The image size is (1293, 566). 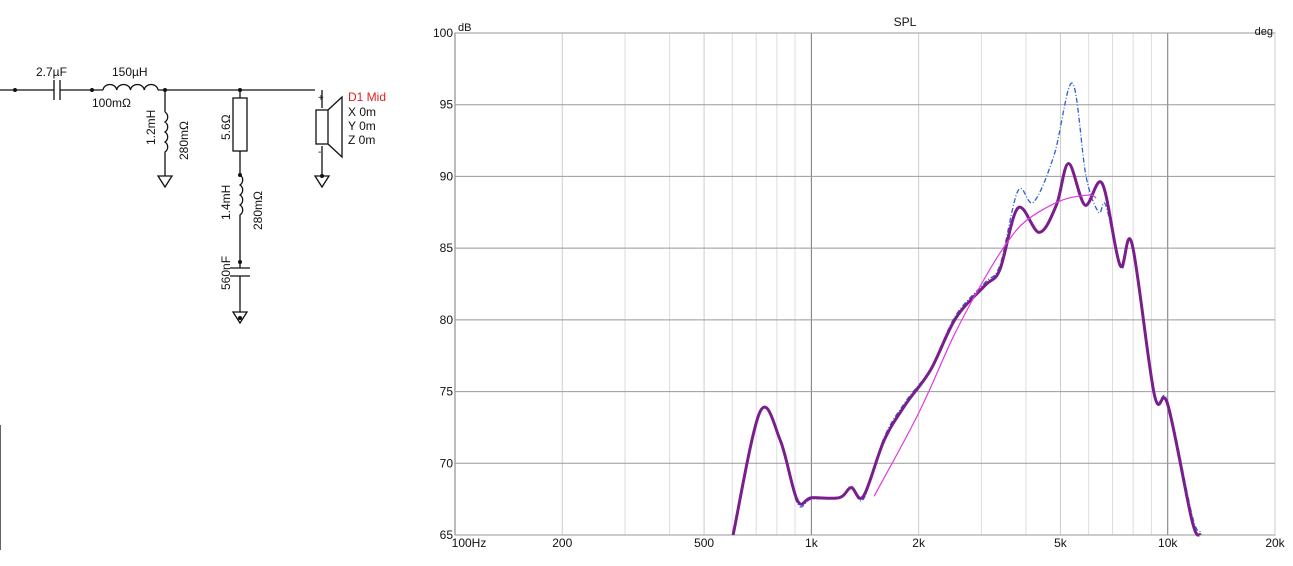 I want to click on label: 2.7µF, so click(x=51, y=72).